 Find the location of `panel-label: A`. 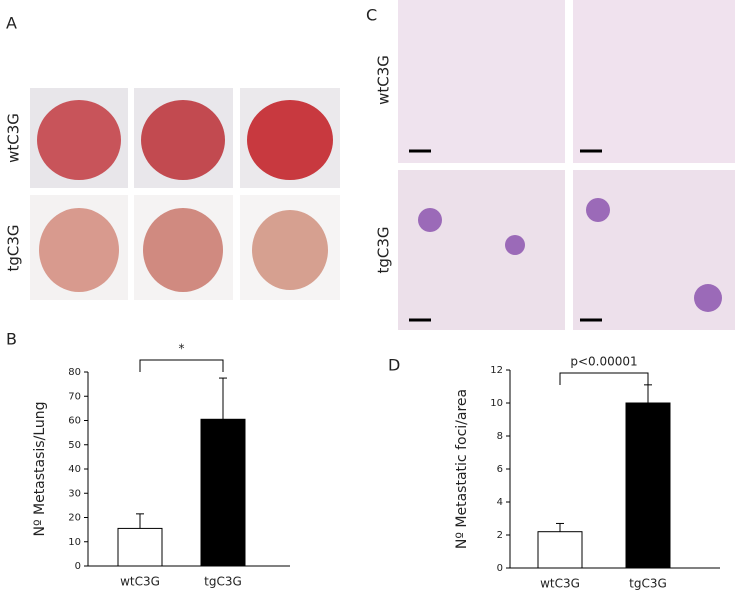

panel-label: A is located at coordinates (11, 23).